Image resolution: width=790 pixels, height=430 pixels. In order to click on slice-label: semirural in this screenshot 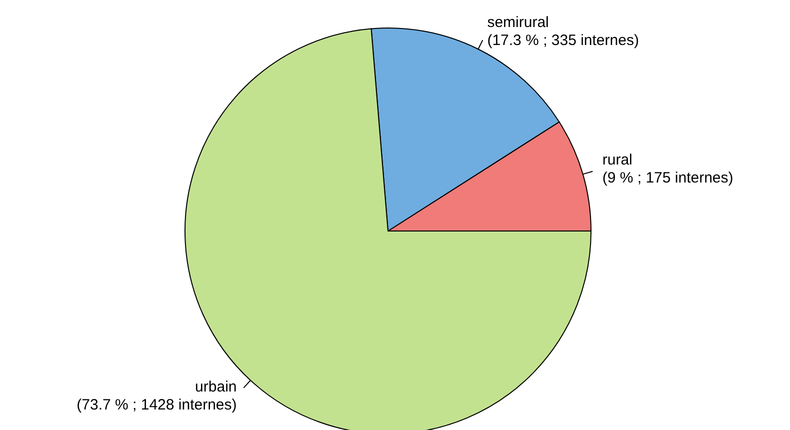, I will do `click(518, 23)`.